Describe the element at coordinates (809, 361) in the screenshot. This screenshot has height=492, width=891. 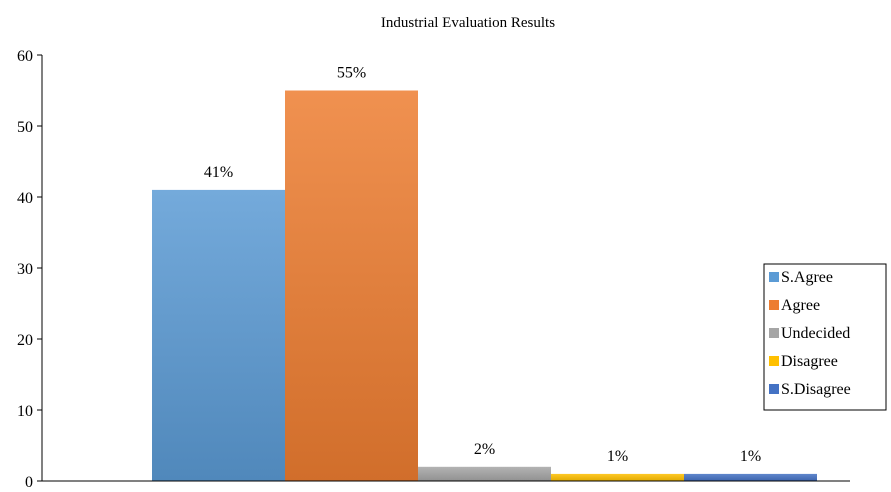
I see `legend-label-disagree: Disagree` at that location.